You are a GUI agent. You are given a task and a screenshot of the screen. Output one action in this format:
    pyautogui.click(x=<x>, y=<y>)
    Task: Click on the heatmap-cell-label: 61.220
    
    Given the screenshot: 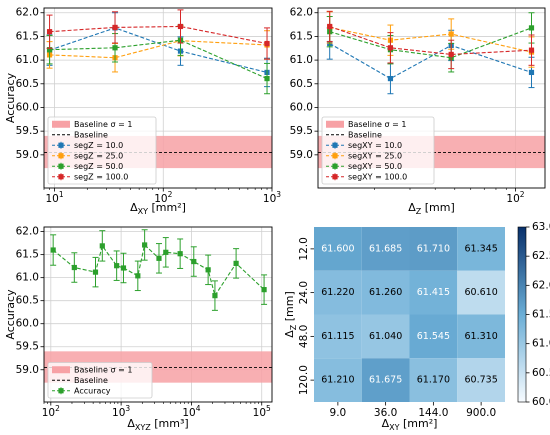 What is the action you would take?
    pyautogui.click(x=337, y=292)
    